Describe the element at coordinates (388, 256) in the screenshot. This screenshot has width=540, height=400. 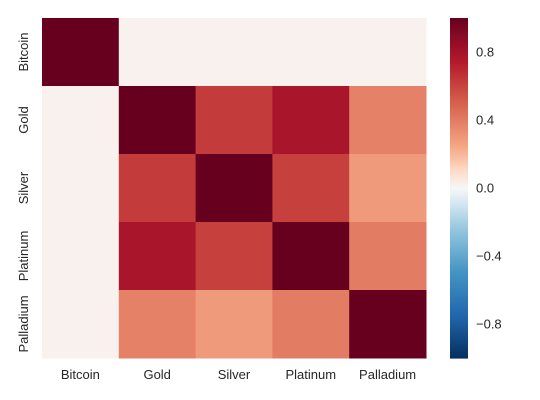
I see `heatmap-cell-platinum-palladium` at that location.